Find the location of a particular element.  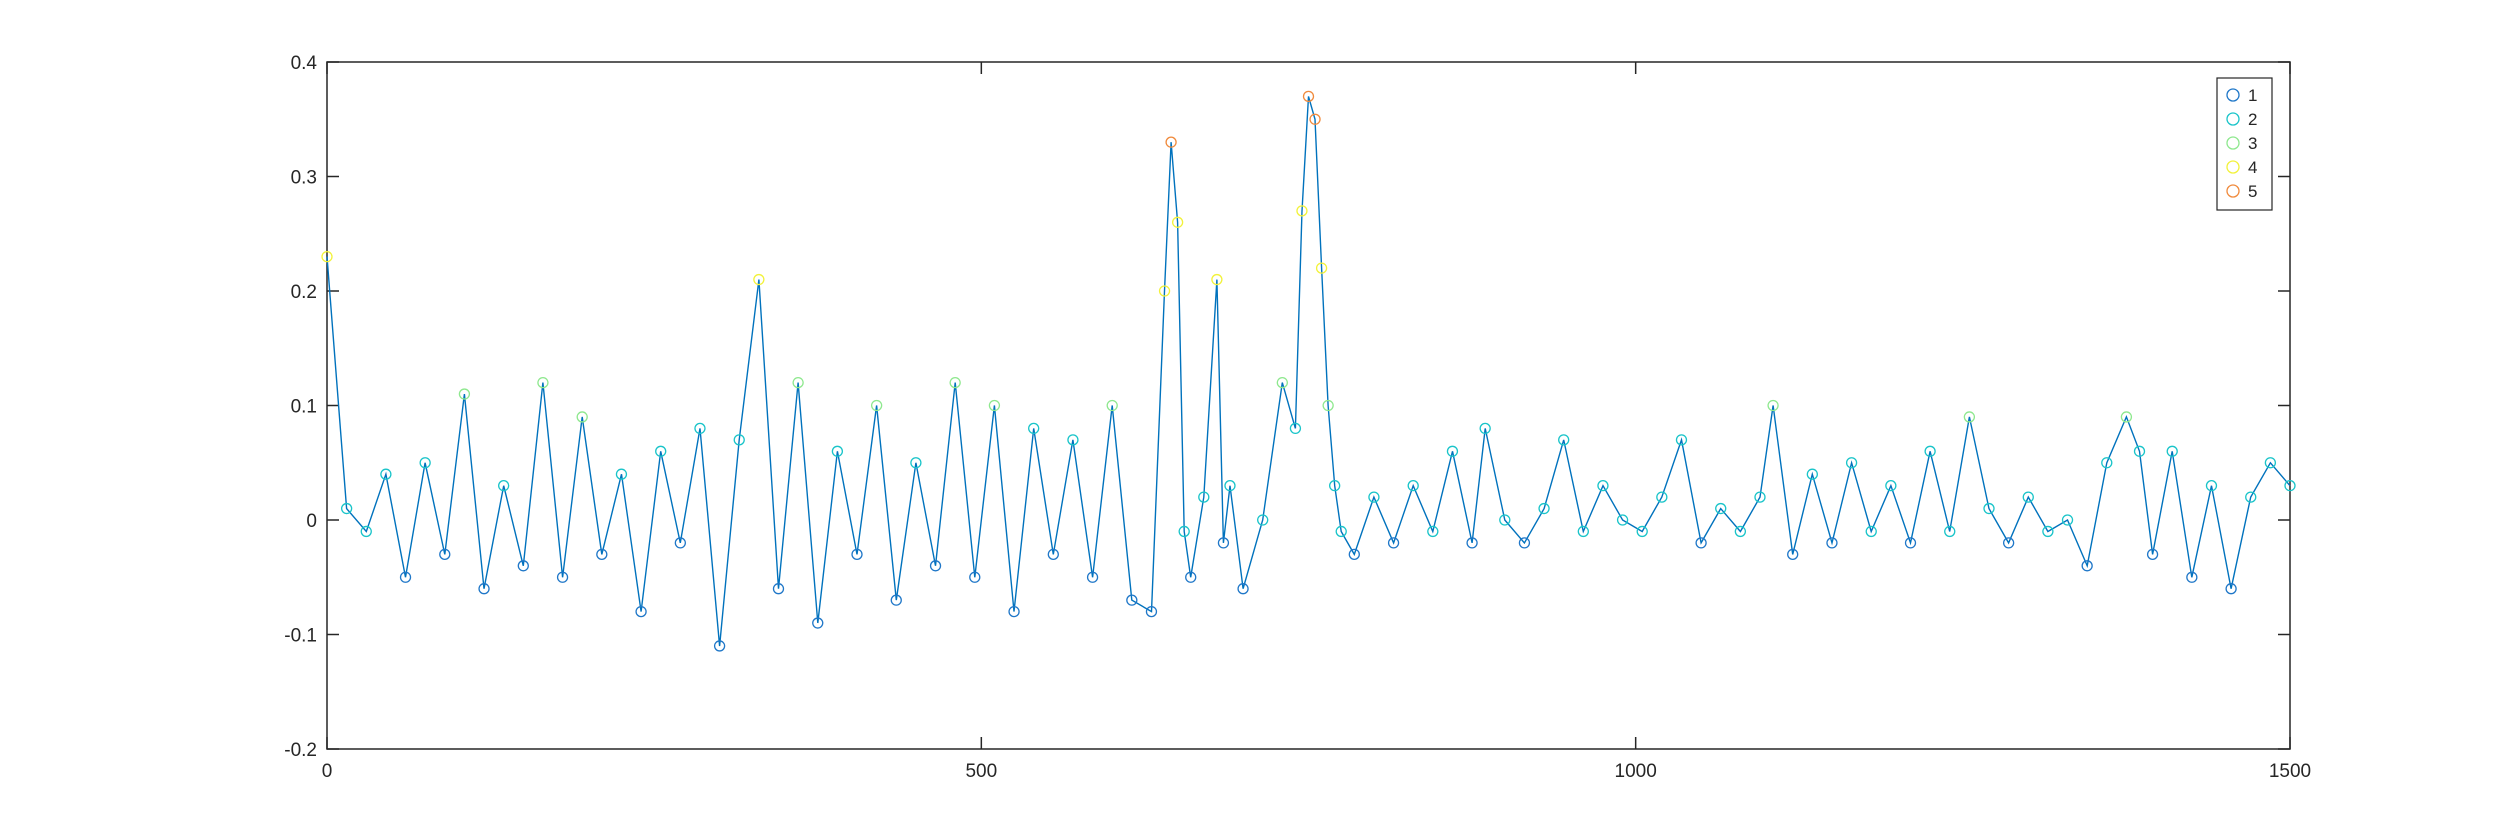

y-tick-label: 0 is located at coordinates (311, 521).